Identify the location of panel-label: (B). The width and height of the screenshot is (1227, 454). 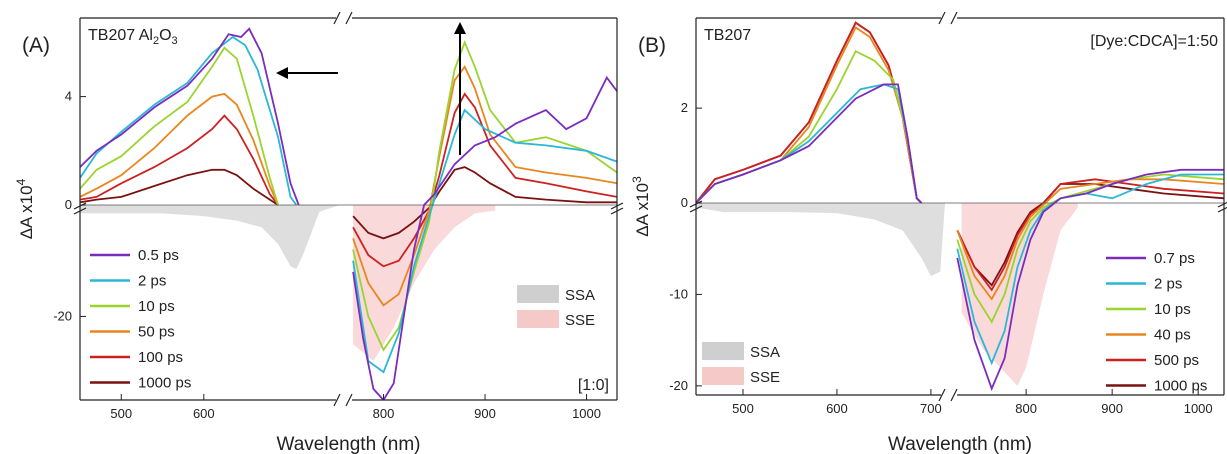
(652, 45).